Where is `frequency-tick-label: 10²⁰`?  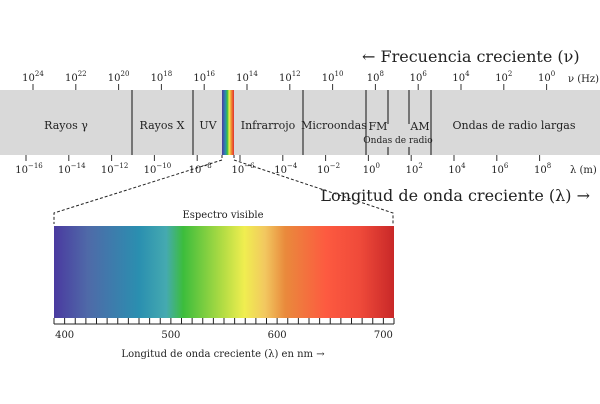
frequency-tick-label: 10²⁰ is located at coordinates (119, 77).